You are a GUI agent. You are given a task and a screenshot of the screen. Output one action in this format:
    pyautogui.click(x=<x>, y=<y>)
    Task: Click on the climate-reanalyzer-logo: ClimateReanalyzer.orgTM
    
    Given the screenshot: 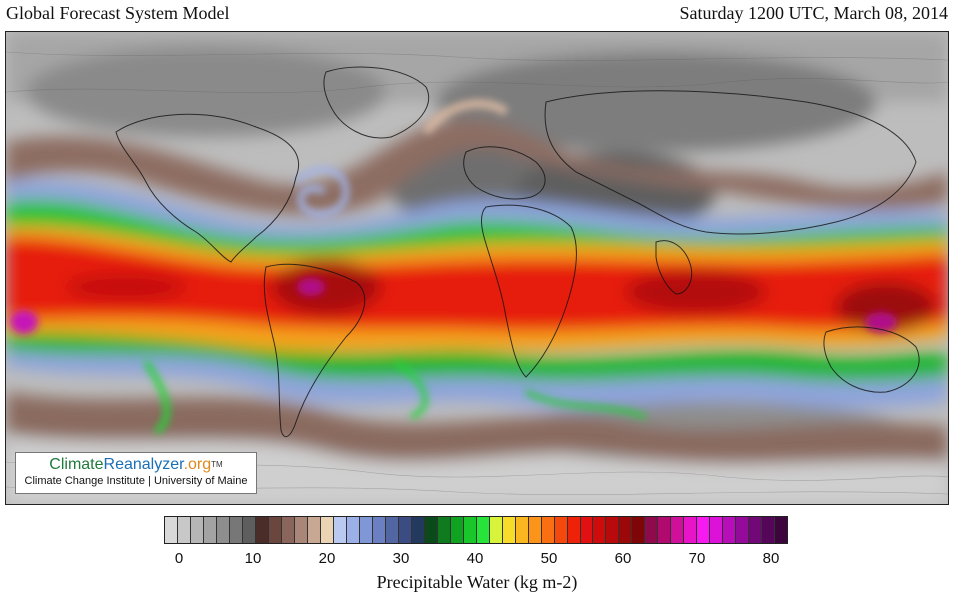 What is the action you would take?
    pyautogui.click(x=136, y=465)
    